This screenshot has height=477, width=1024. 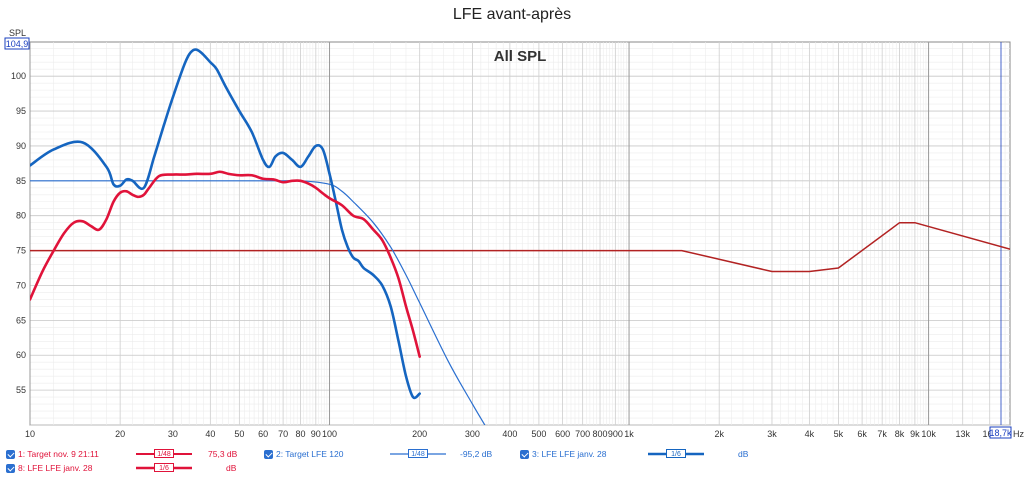 What do you see at coordinates (472, 434) in the screenshot?
I see `x-tick-label: 300` at bounding box center [472, 434].